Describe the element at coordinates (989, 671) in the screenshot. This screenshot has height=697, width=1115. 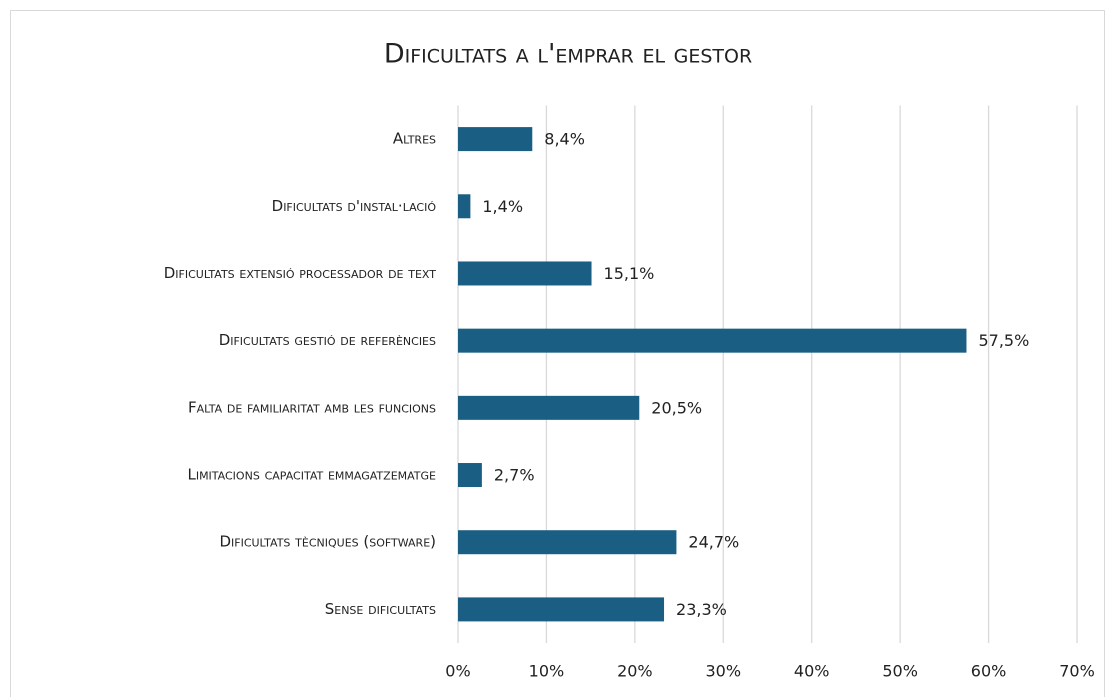
I see `x-tick-label: 60%` at that location.